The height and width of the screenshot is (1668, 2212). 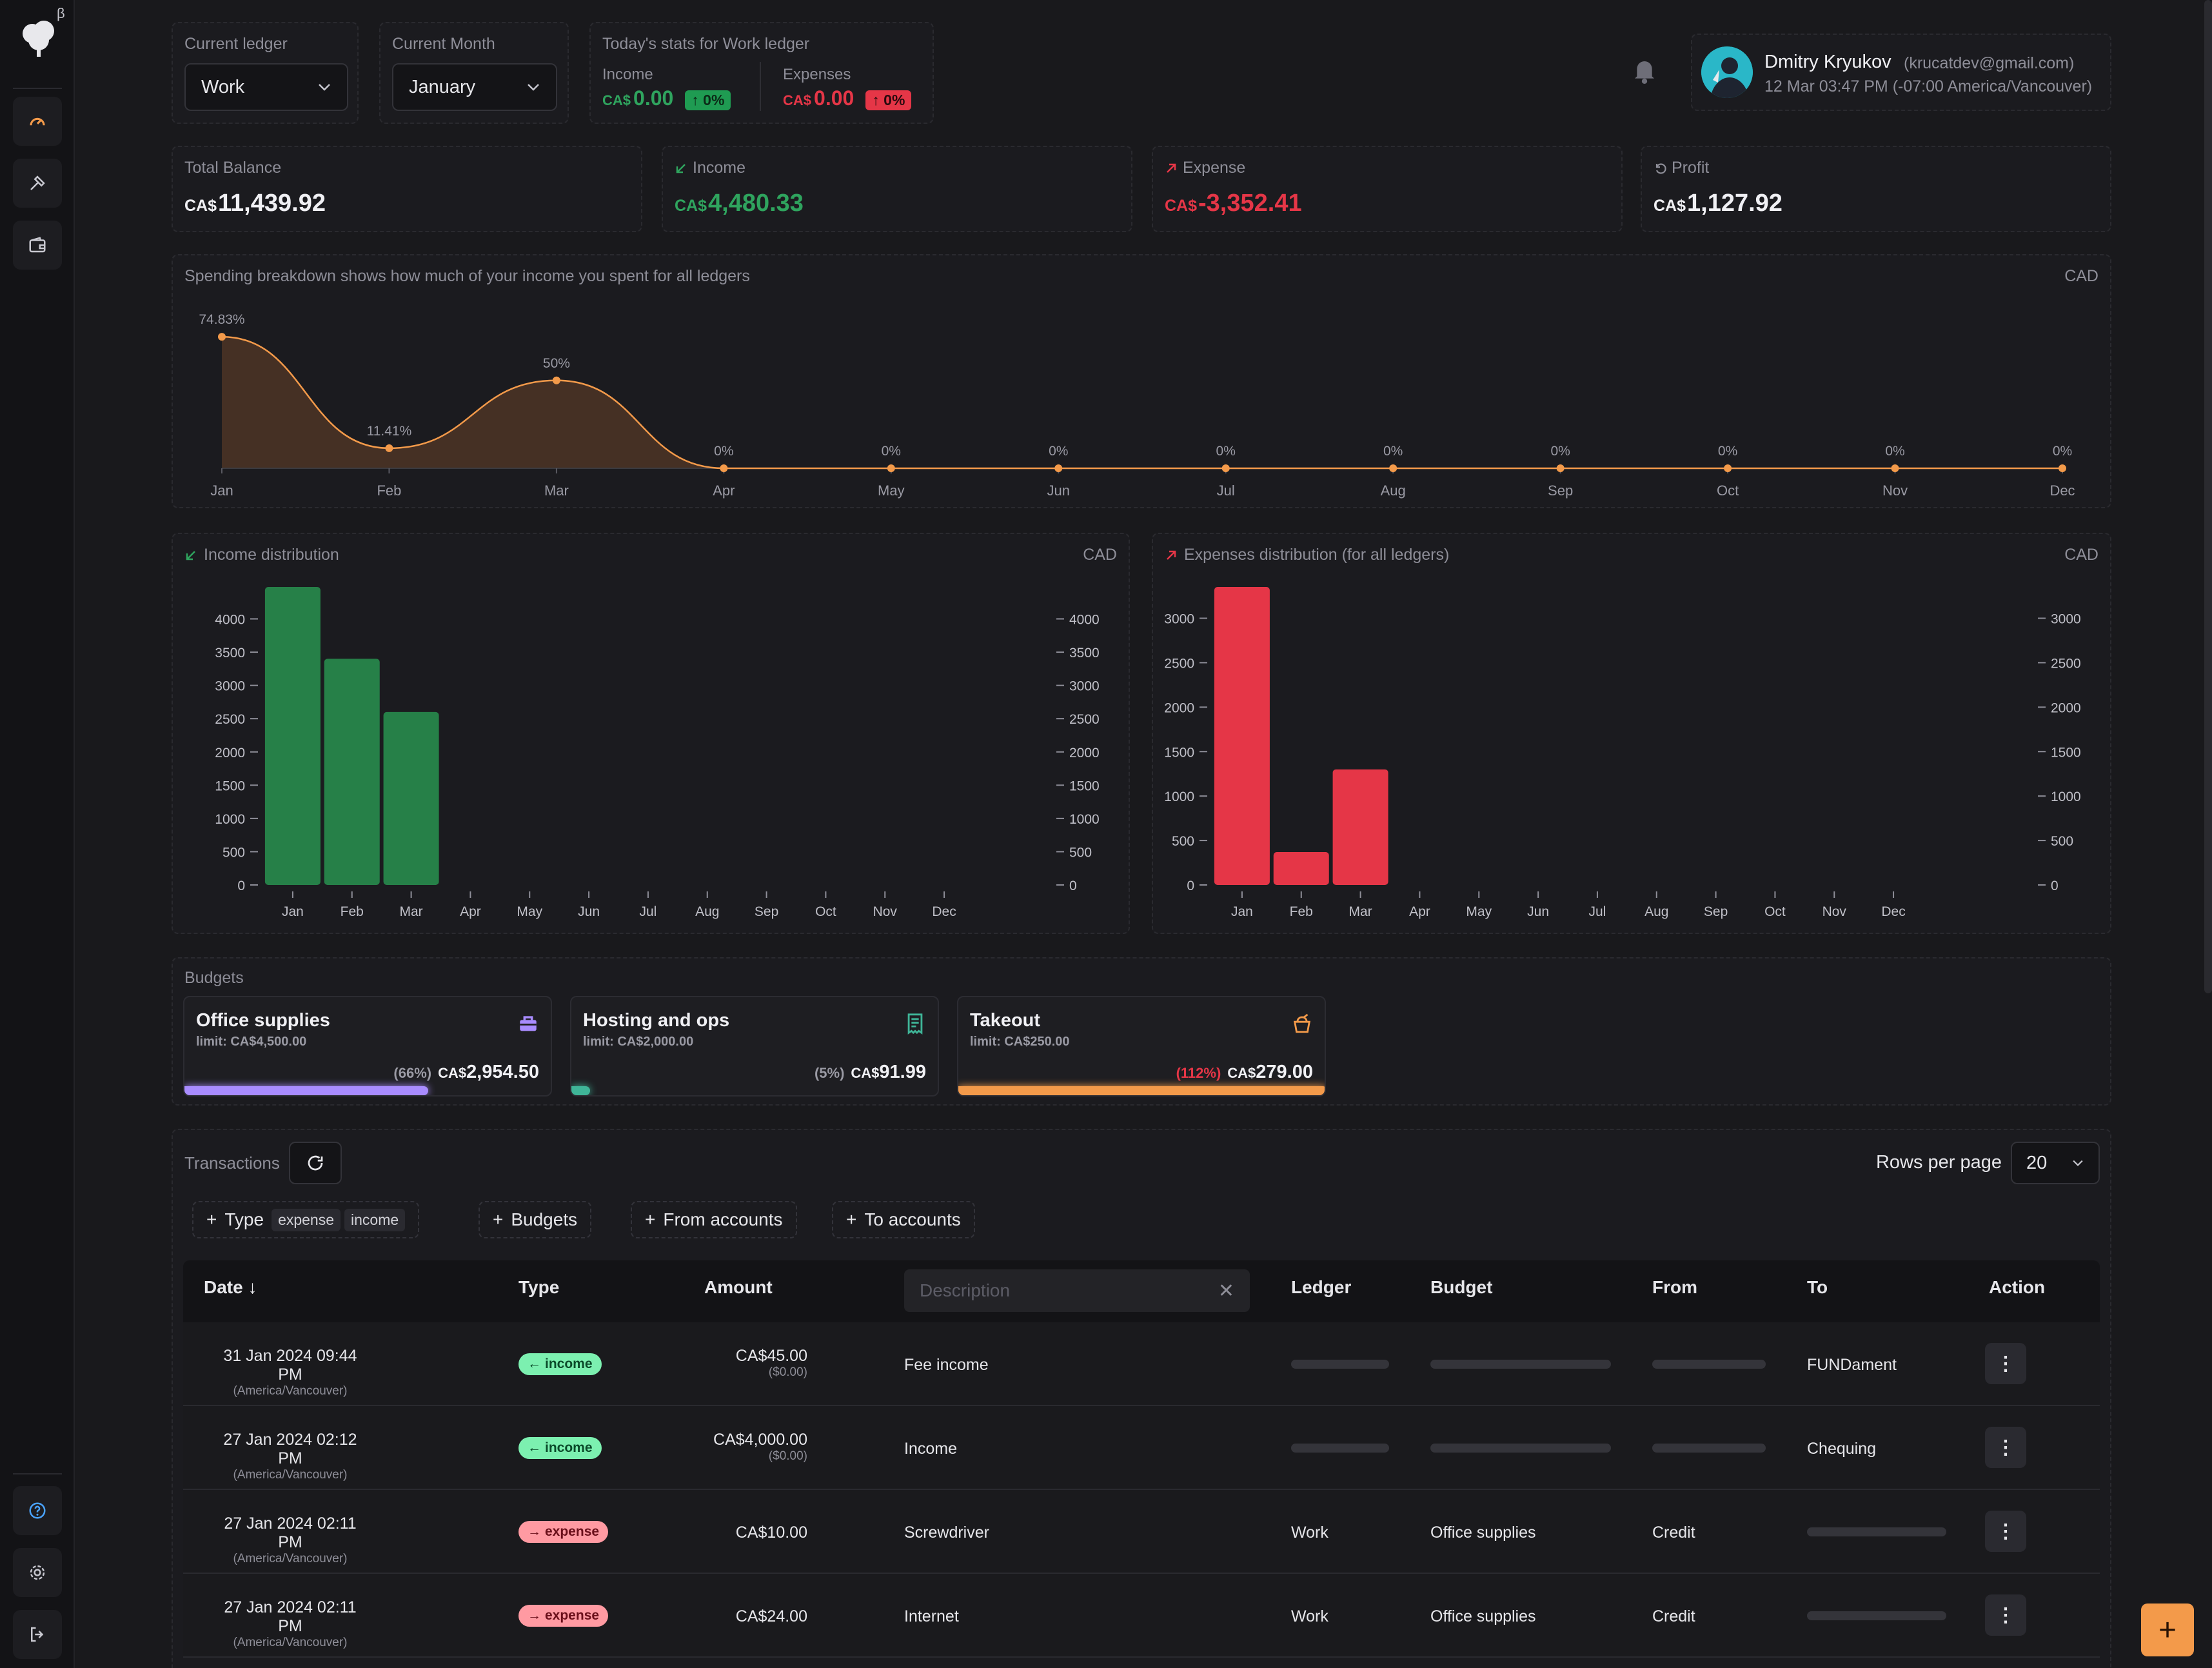 What do you see at coordinates (888, 100) in the screenshot?
I see `today-expenses-change-badge: ↑ 0%` at bounding box center [888, 100].